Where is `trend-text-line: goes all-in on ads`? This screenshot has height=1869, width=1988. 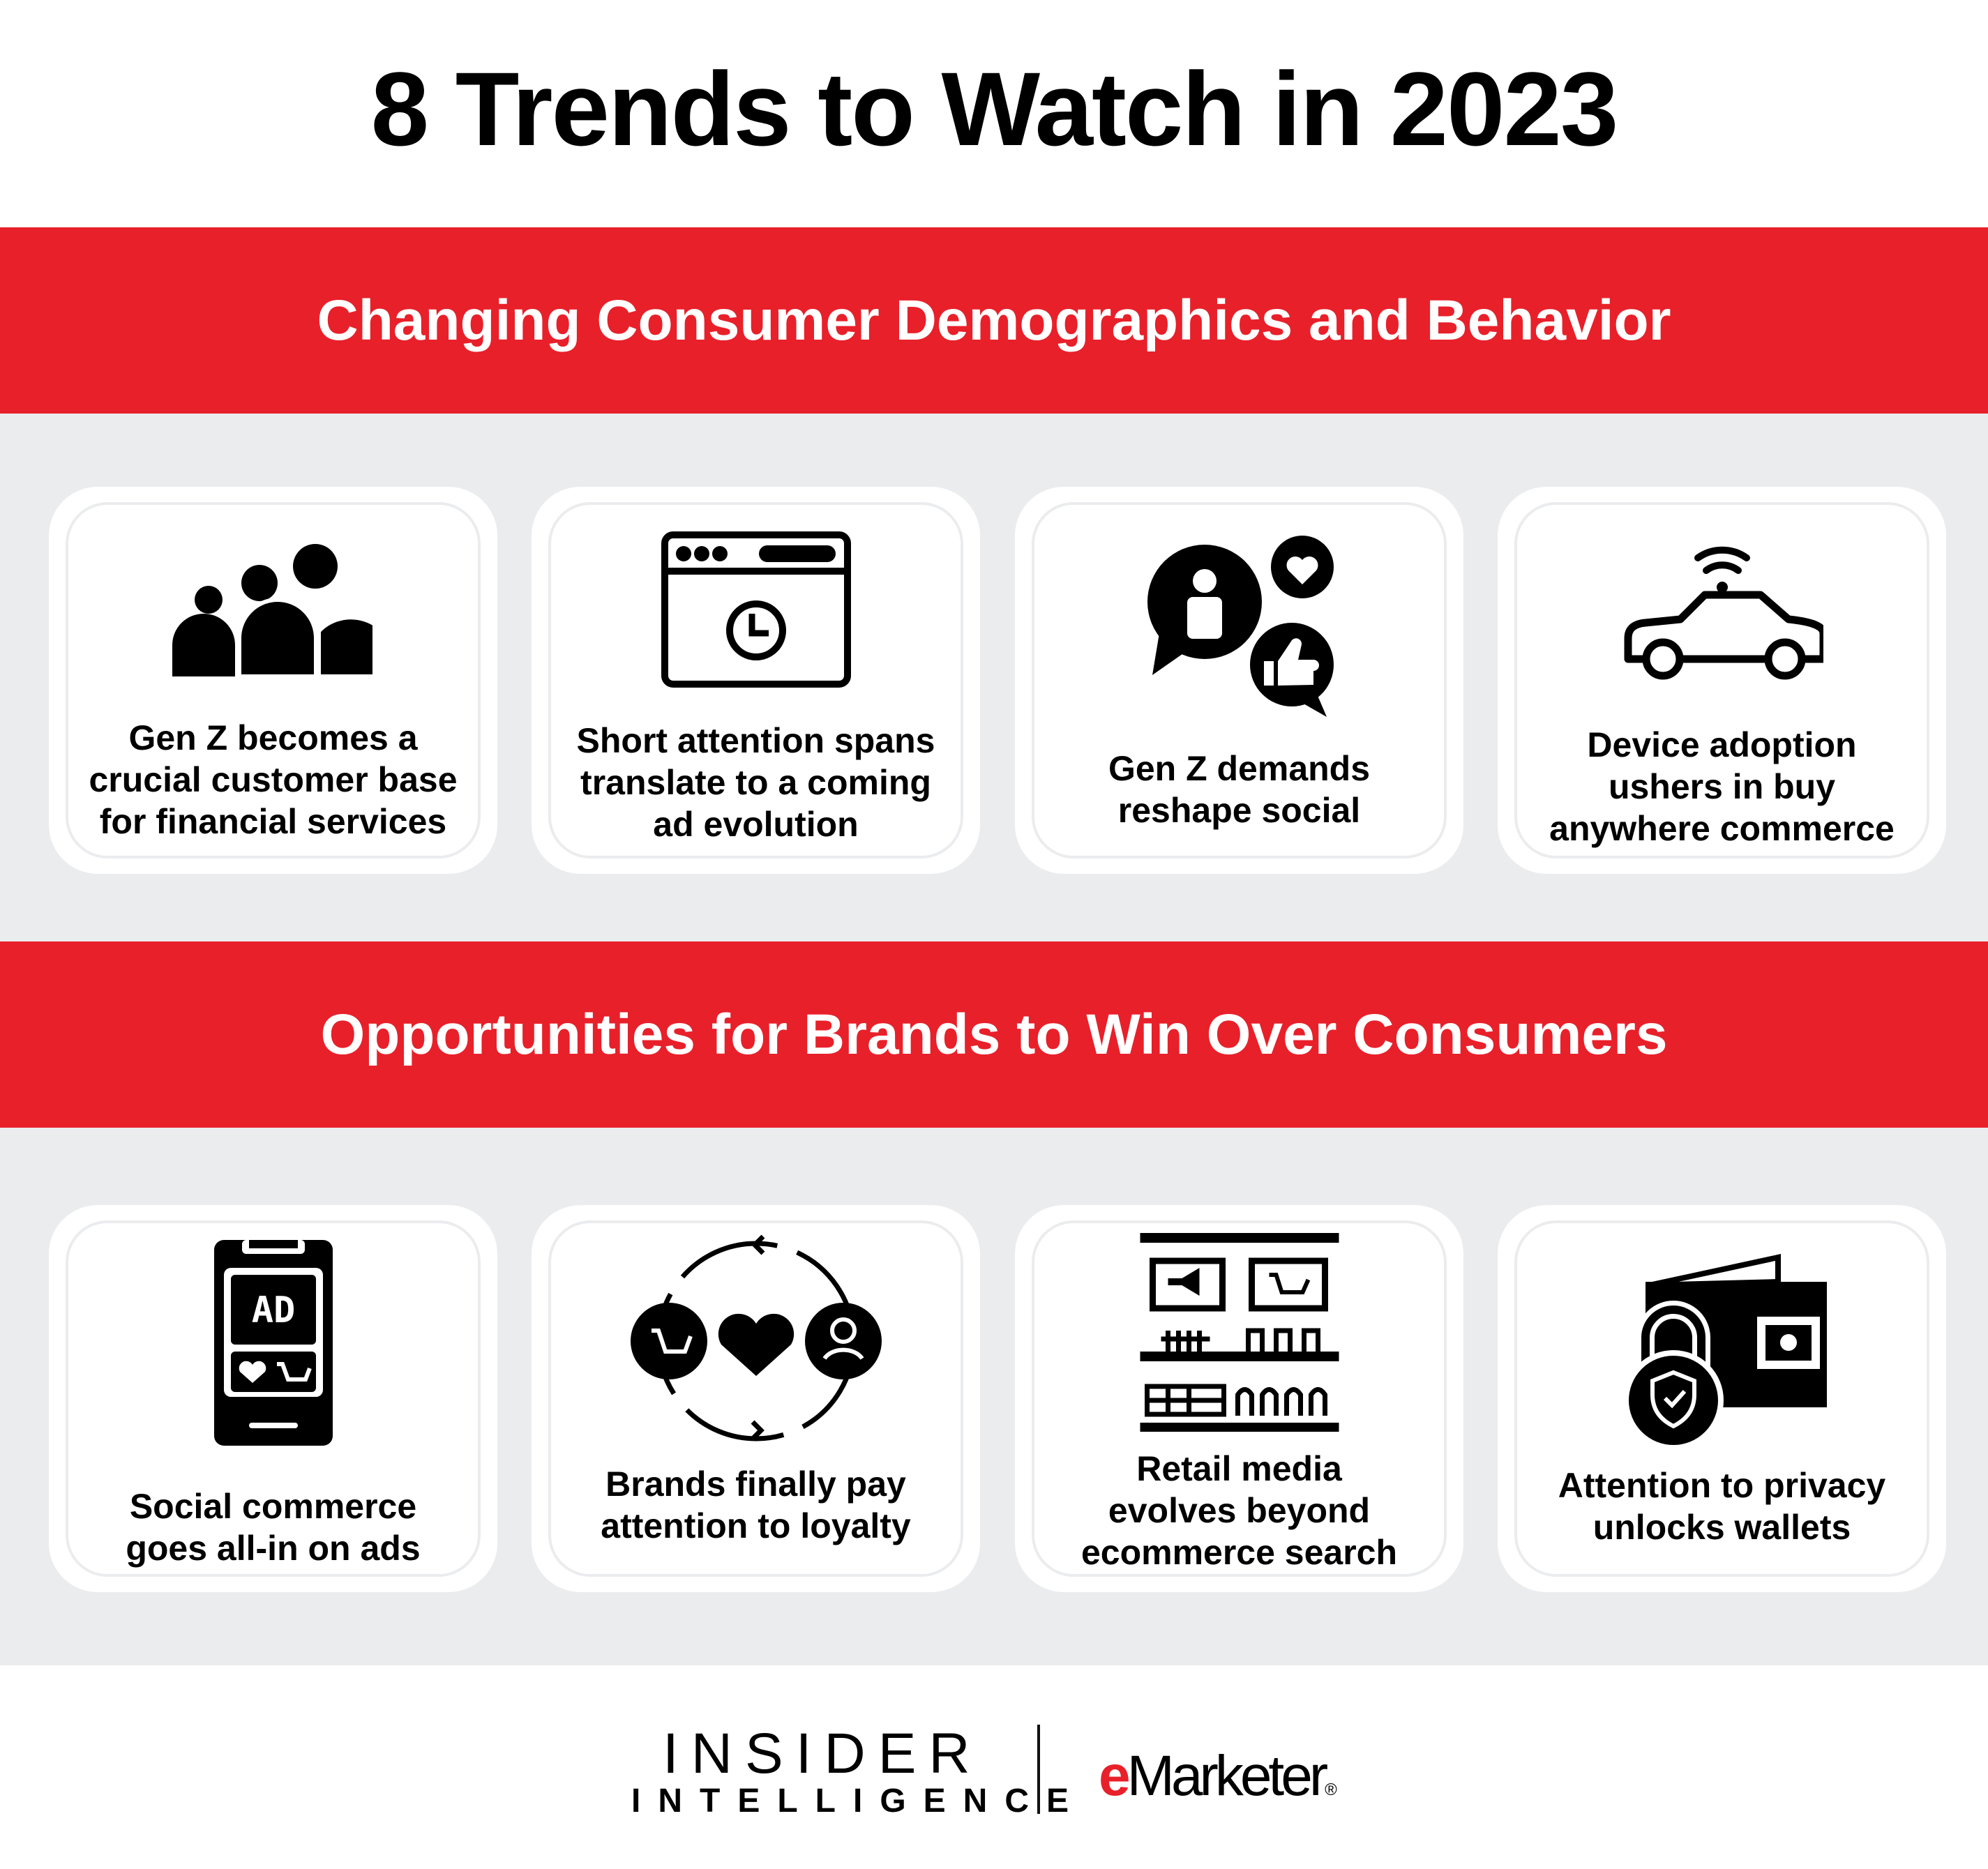
trend-text-line: goes all-in on ads is located at coordinates (273, 1548).